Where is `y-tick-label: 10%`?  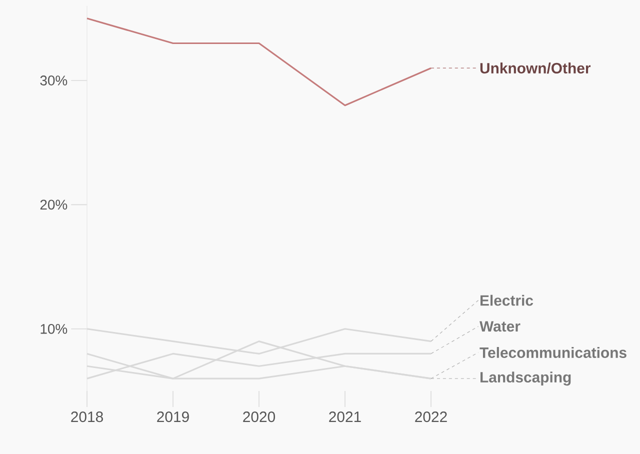
y-tick-label: 10% is located at coordinates (54, 329).